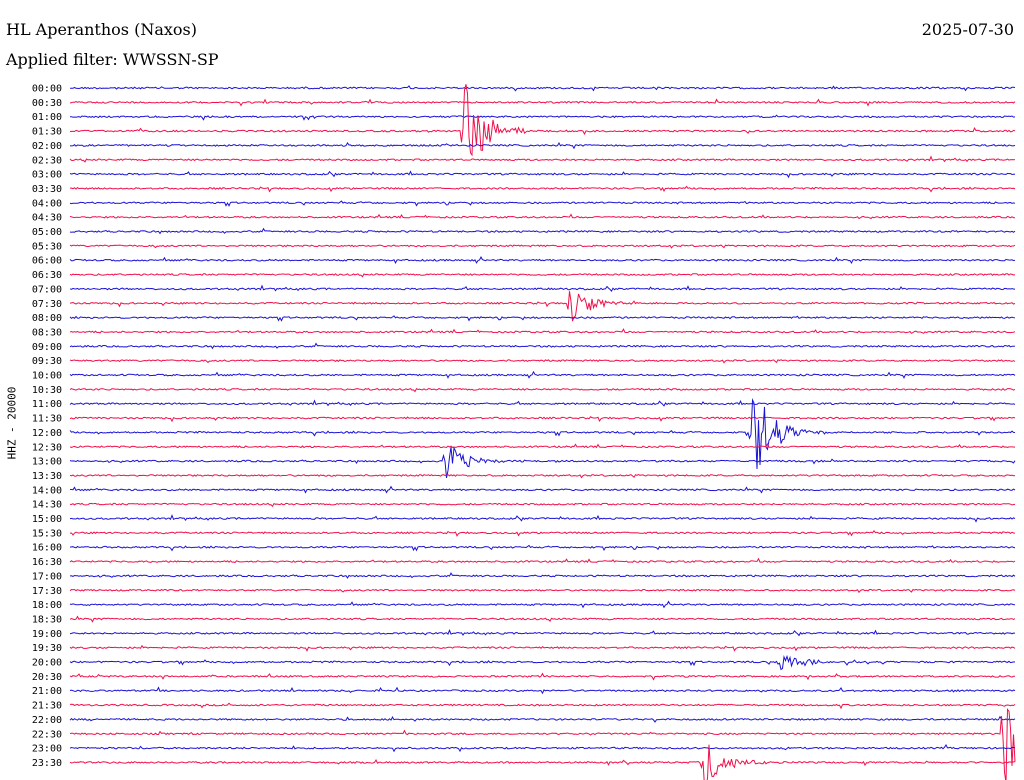 This screenshot has width=1024, height=780. What do you see at coordinates (101, 29) in the screenshot?
I see `station-title: HL Aperanthos (Naxos)` at bounding box center [101, 29].